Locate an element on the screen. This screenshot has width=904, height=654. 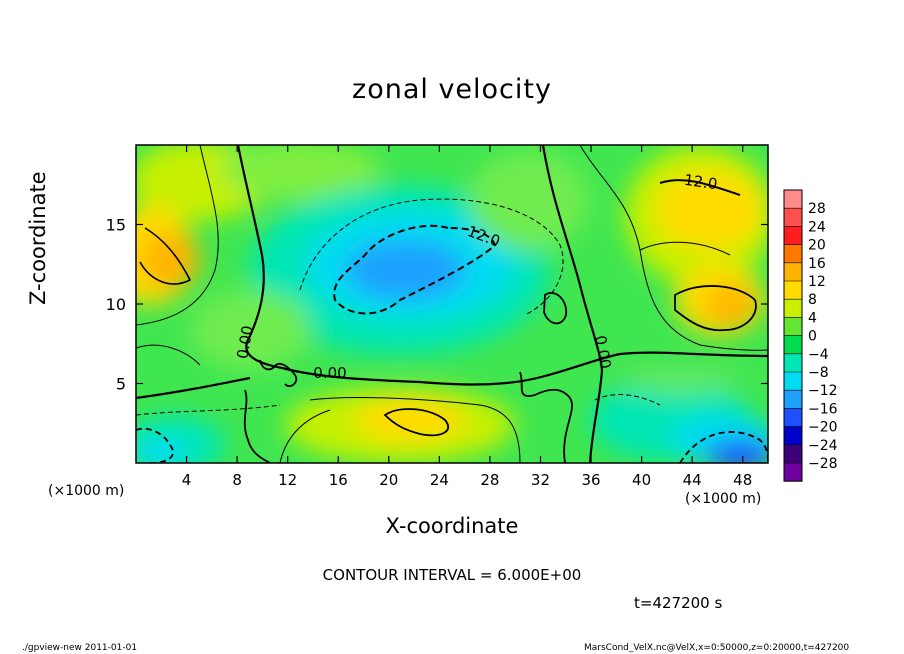
colorbar: 28 24 20 16 12 8 4 0 −4 −8 −12 −16 −20 −24 −28 is located at coordinates (810, 335).